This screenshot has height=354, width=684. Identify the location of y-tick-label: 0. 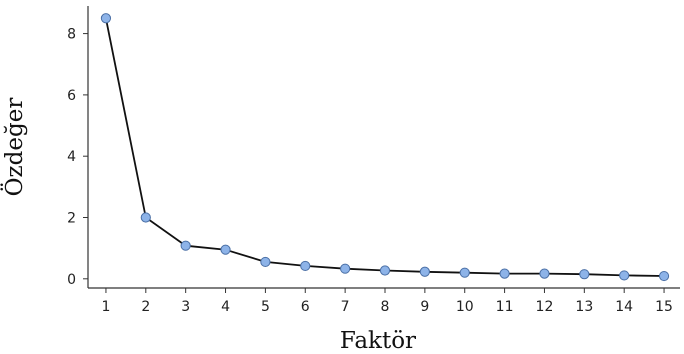
(71, 280).